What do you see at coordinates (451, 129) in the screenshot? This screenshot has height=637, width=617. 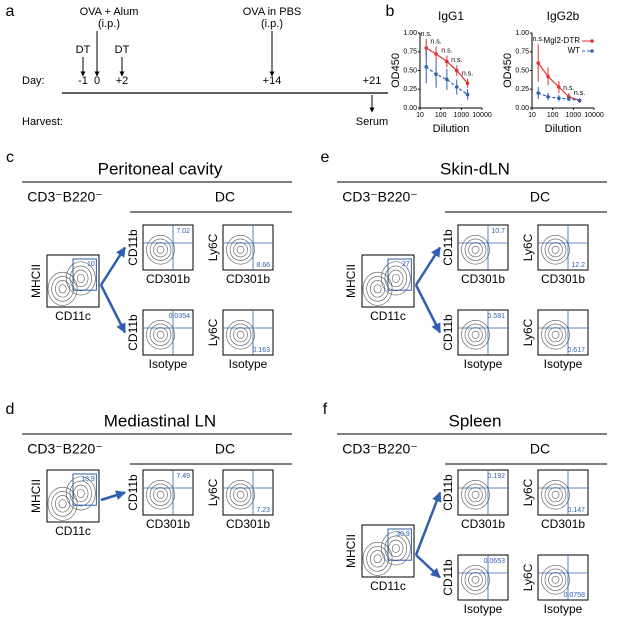 I see `x-axis-label: Dilution` at bounding box center [451, 129].